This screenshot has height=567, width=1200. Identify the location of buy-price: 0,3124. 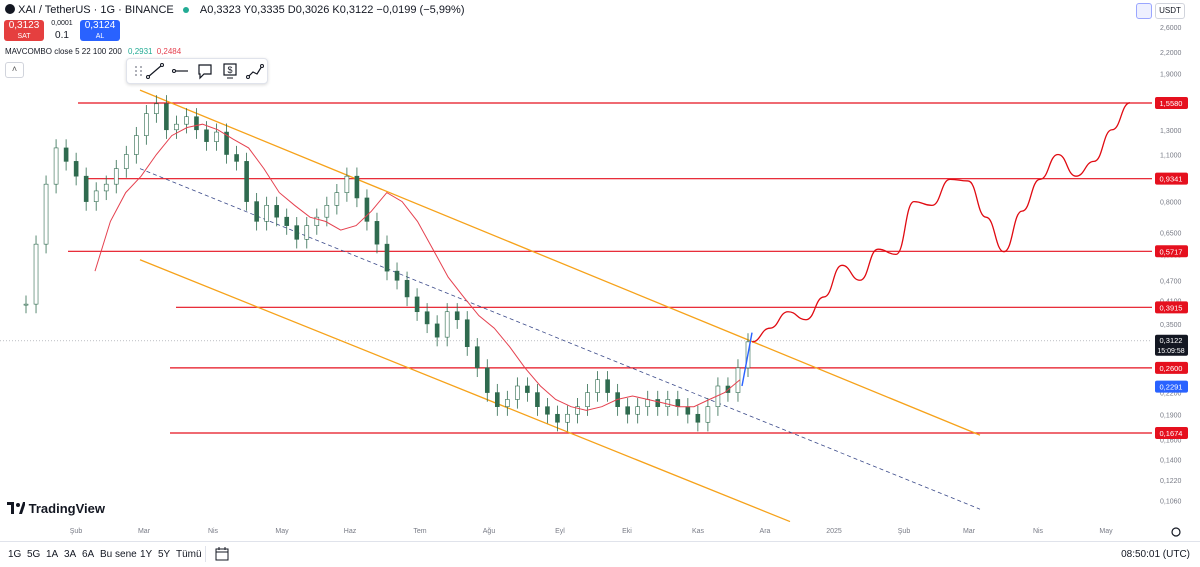
(100, 25).